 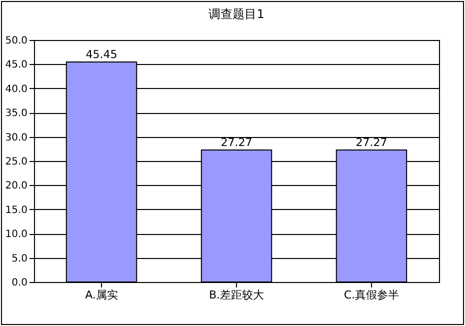 I want to click on data-label: 45.45, so click(x=102, y=55).